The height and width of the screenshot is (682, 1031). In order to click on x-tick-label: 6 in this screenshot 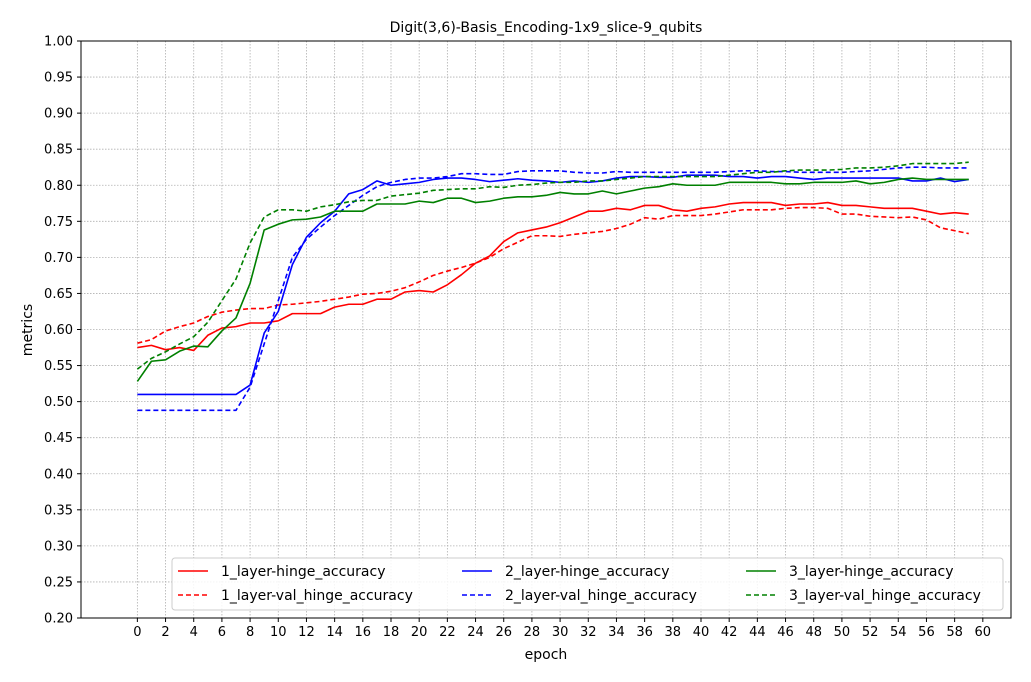, I will do `click(222, 632)`.